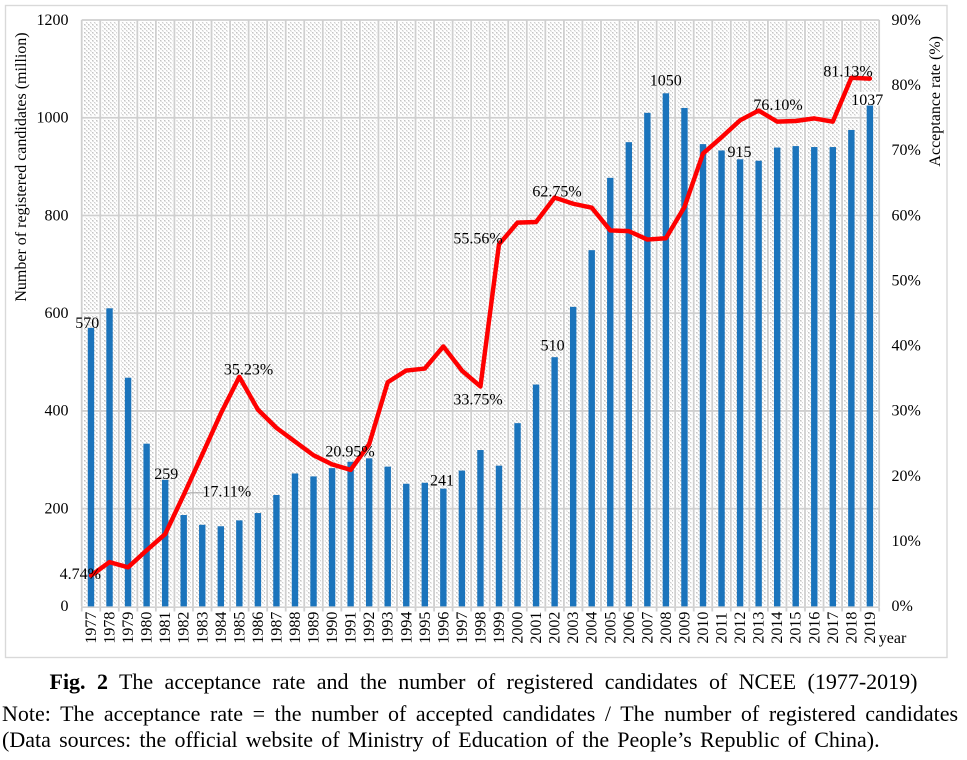 The width and height of the screenshot is (967, 760). I want to click on svg-text: 2009, so click(684, 628).